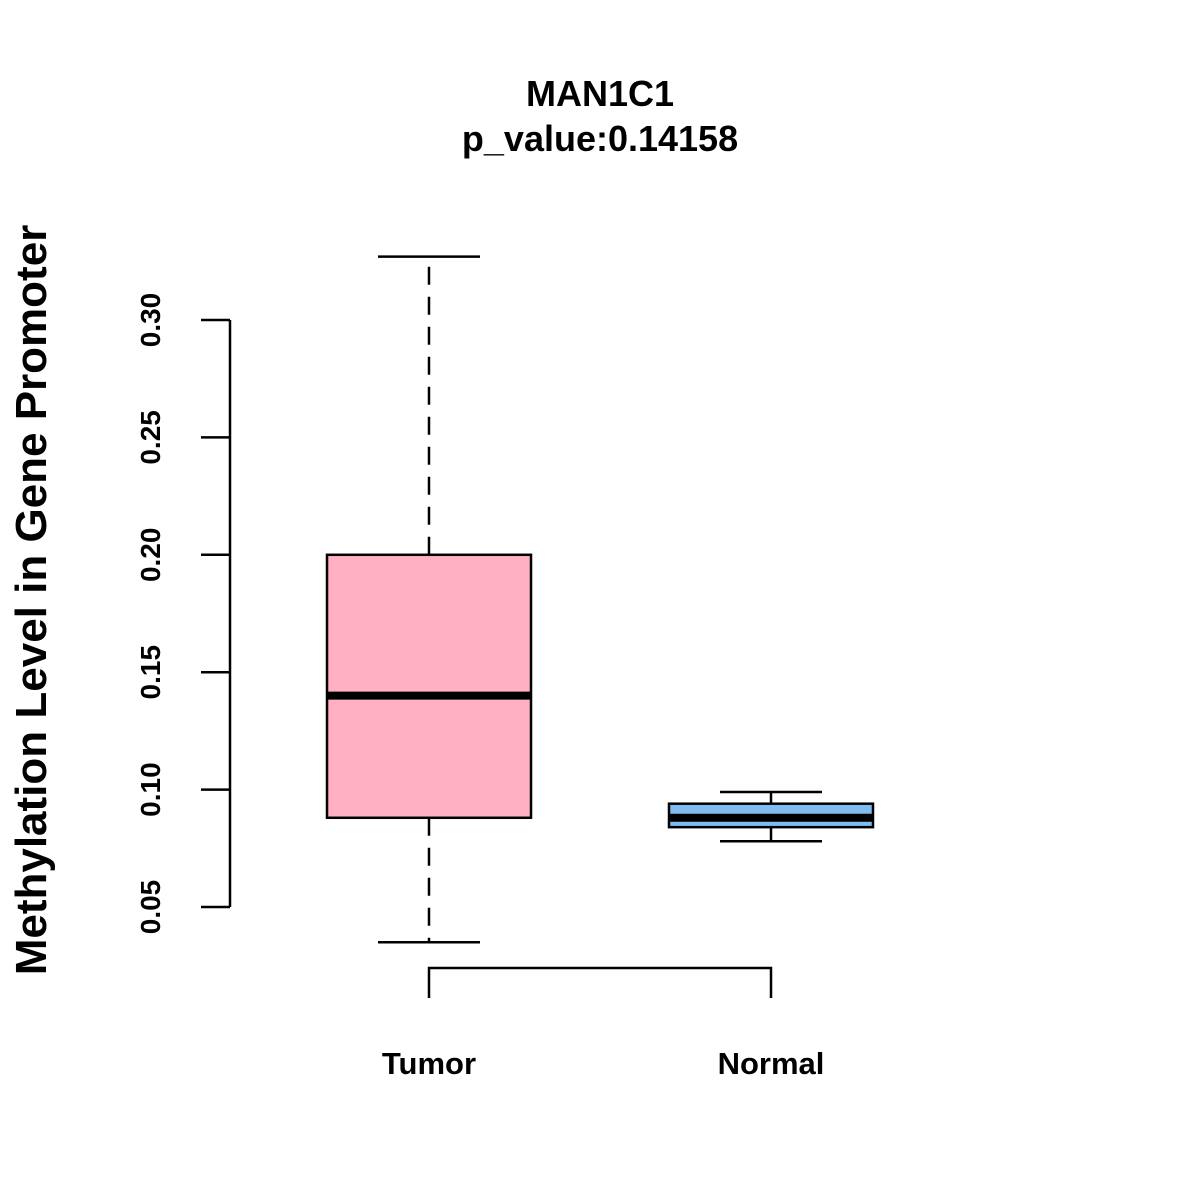 This screenshot has height=1200, width=1200. What do you see at coordinates (150, 320) in the screenshot?
I see `y-tick-label: 0.30` at bounding box center [150, 320].